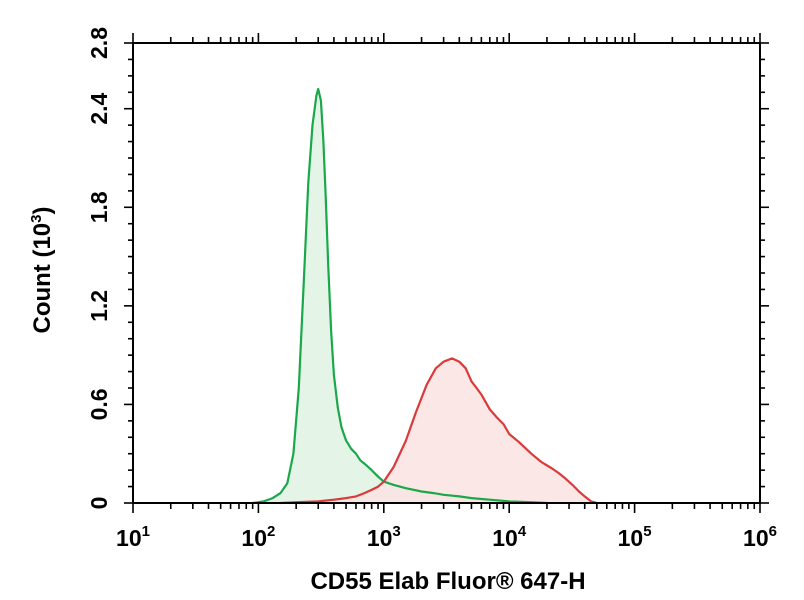  I want to click on y-tick-label: 1.8, so click(99, 207).